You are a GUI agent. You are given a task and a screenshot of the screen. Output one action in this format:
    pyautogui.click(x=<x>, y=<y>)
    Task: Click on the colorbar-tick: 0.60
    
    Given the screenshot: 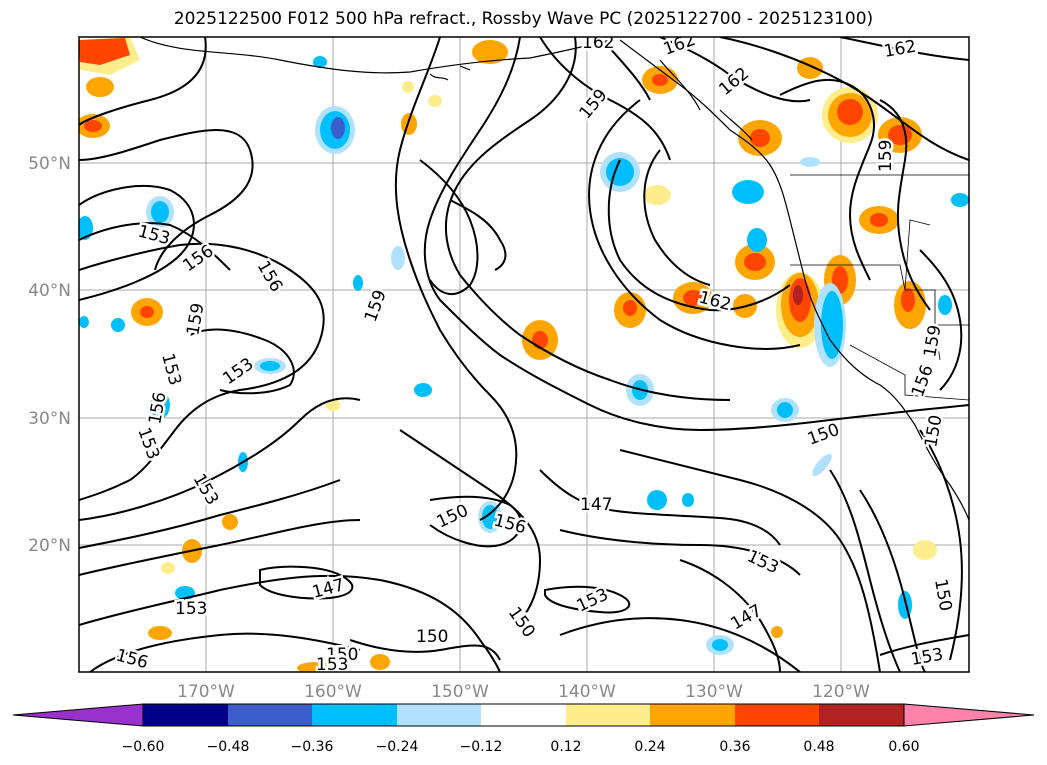 What is the action you would take?
    pyautogui.click(x=903, y=747)
    